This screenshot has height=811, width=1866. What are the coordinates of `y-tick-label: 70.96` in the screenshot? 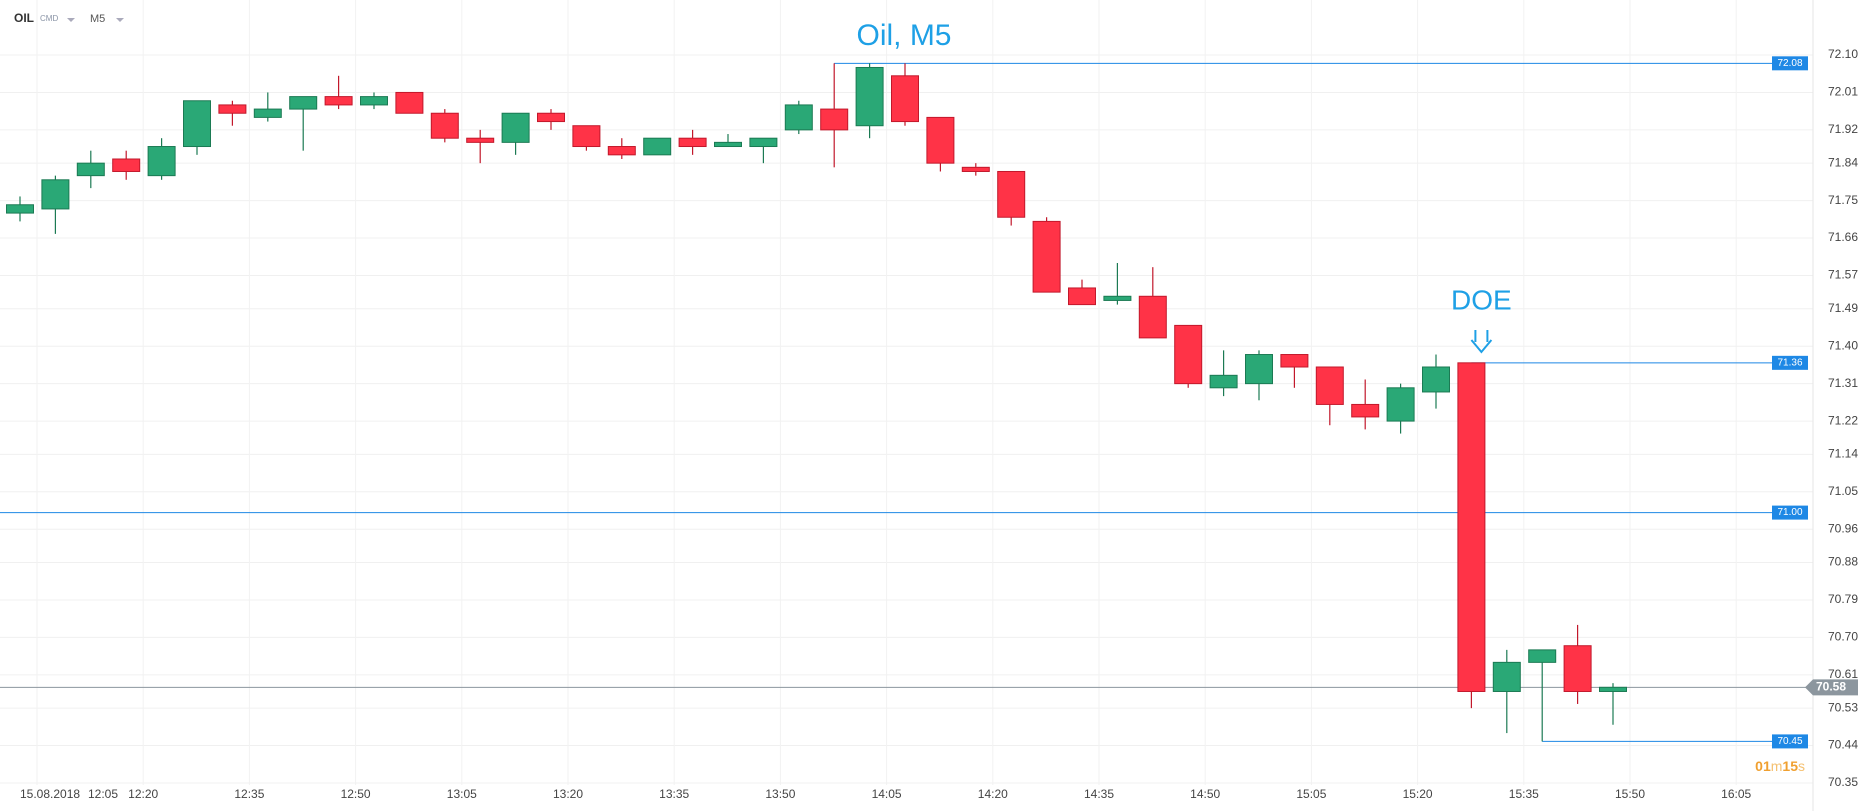 It's located at (1843, 528).